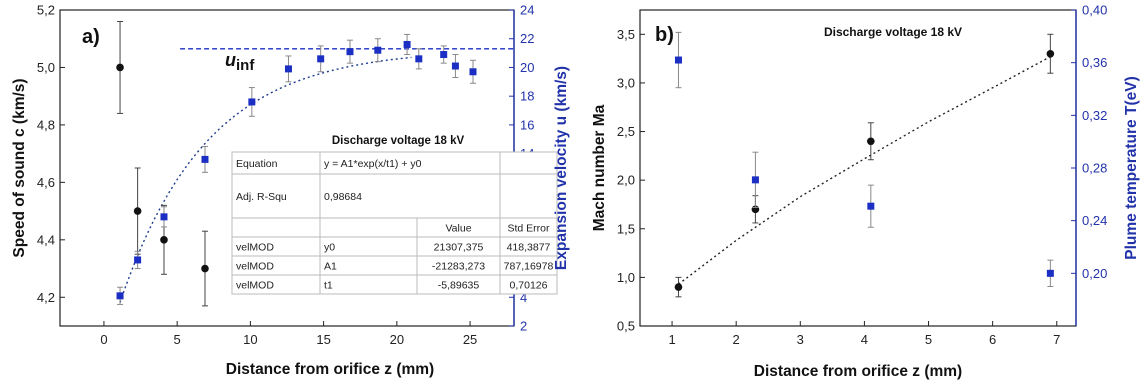 This screenshot has width=1146, height=387. Describe the element at coordinates (599, 167) in the screenshot. I see `y-axis-left-title-b: Mach number Ma` at that location.